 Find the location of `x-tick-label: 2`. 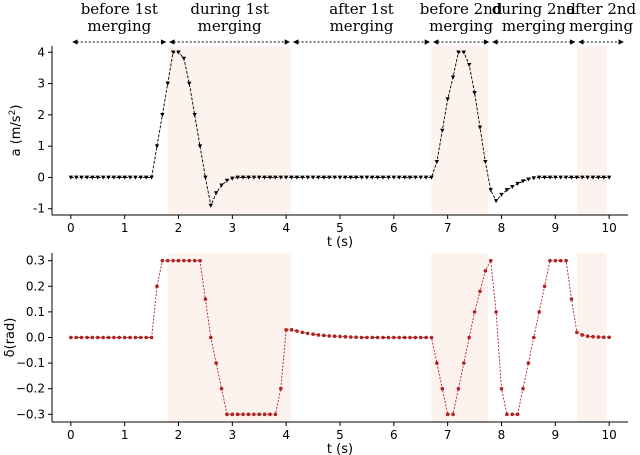

x-tick-label: 2 is located at coordinates (179, 435).